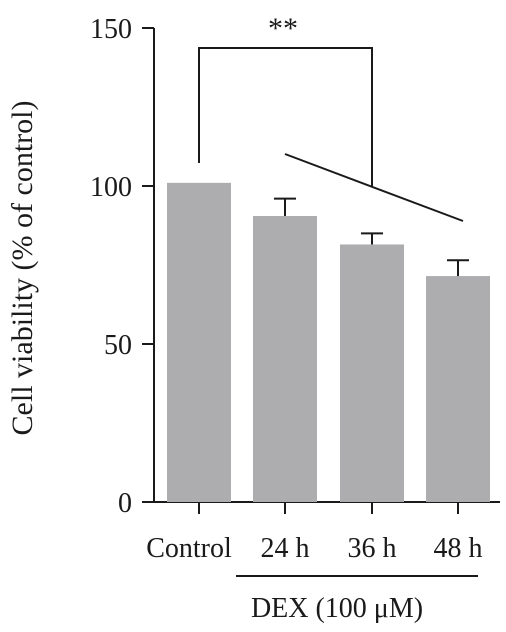  What do you see at coordinates (372, 548) in the screenshot?
I see `x-tick-label: 36 h` at bounding box center [372, 548].